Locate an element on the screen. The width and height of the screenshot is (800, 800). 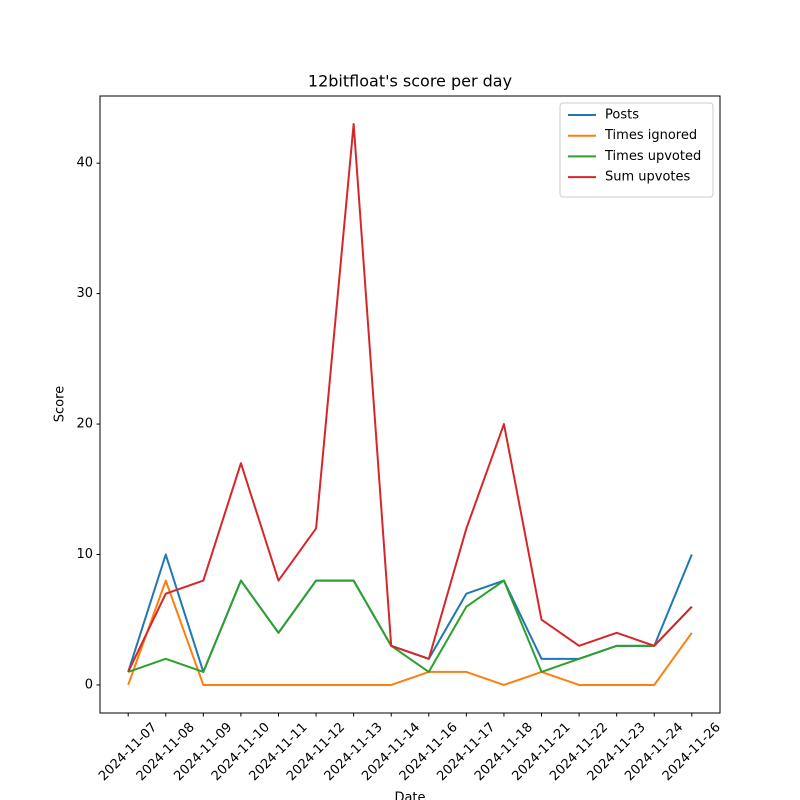
y-tick-label: 40 is located at coordinates (84, 163).